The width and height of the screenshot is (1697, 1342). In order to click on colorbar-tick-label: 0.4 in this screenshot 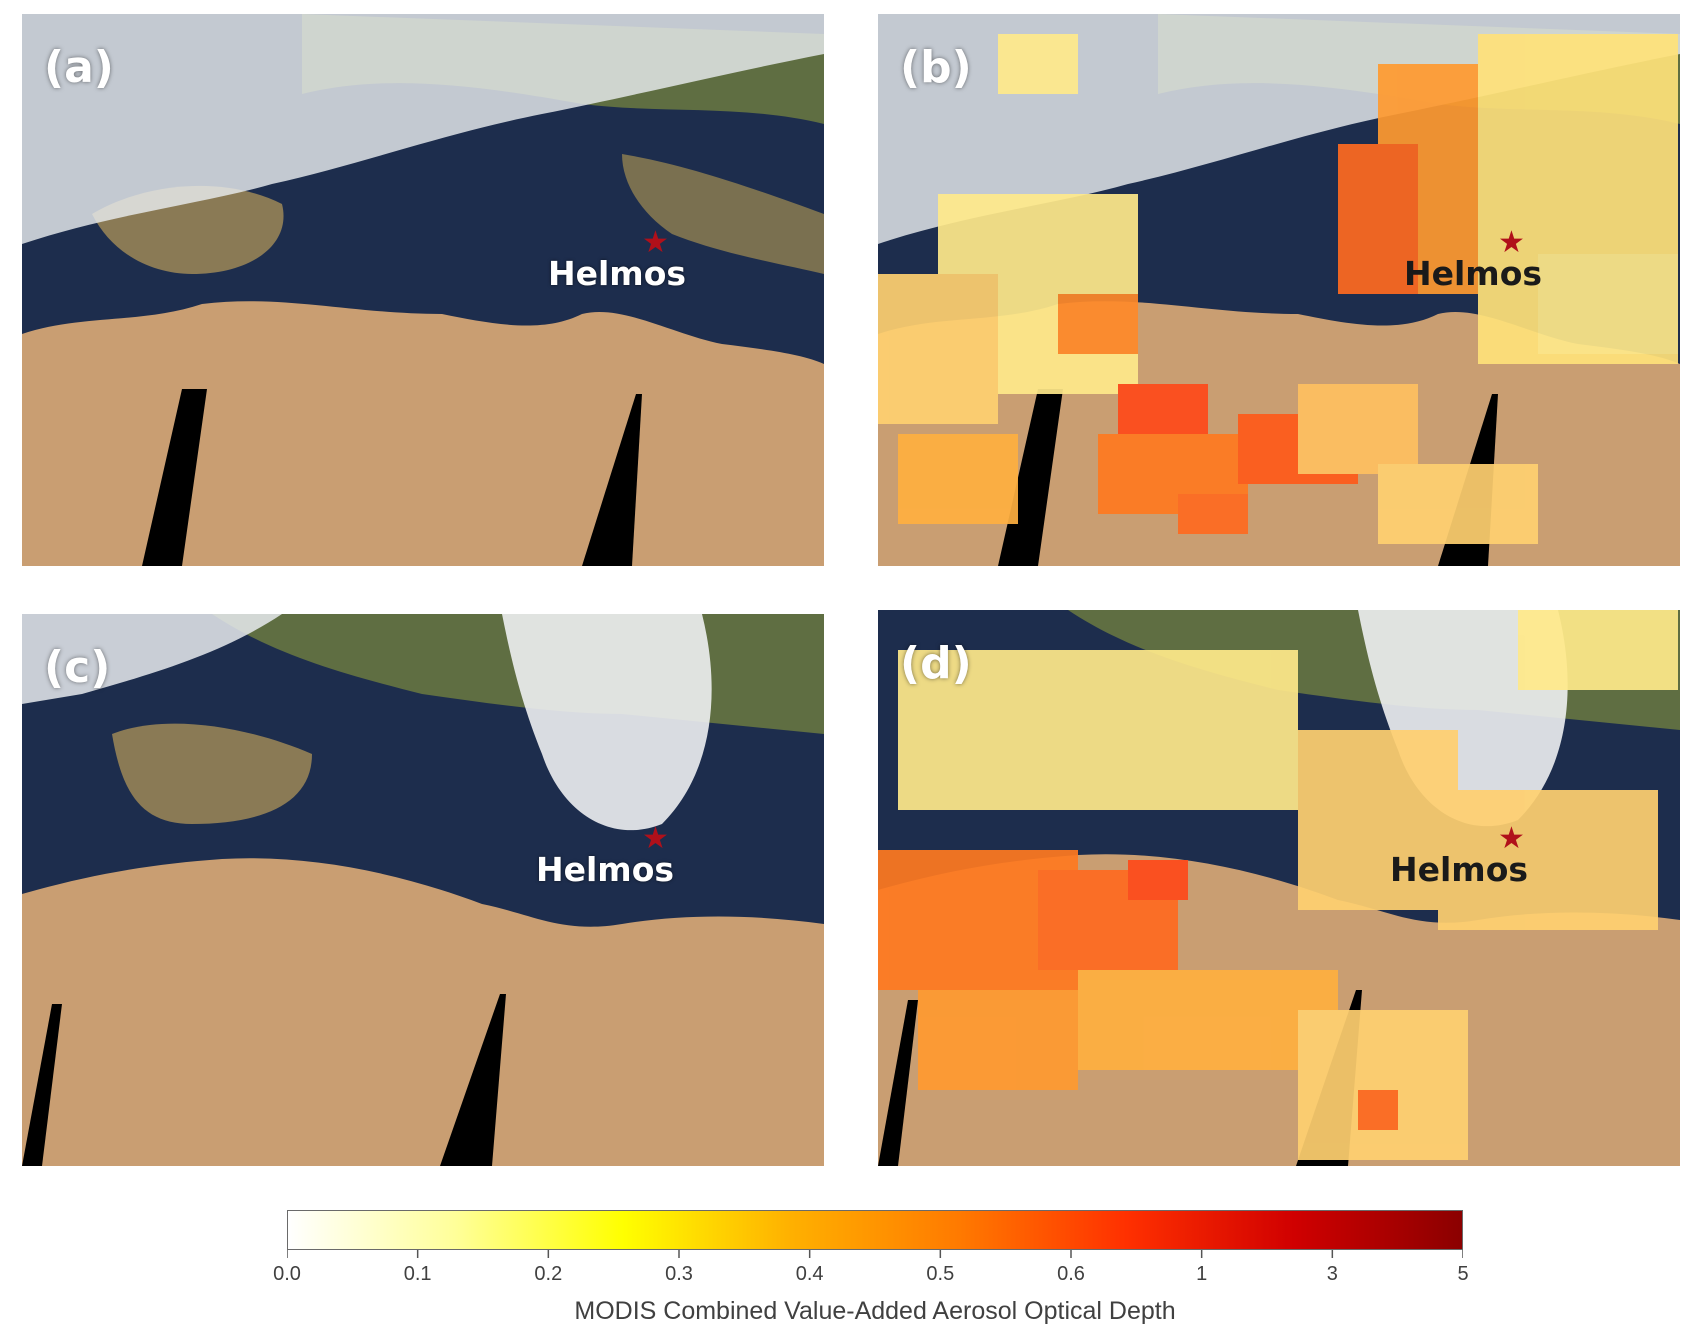, I will do `click(809, 1274)`.